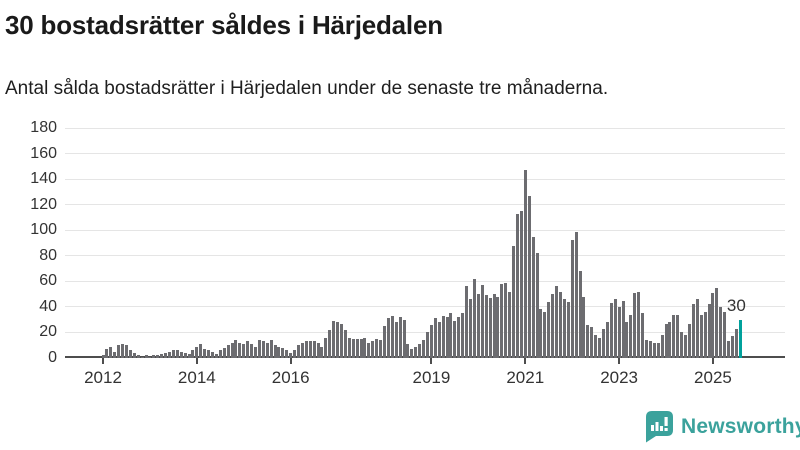 Image resolution: width=800 pixels, height=450 pixels. I want to click on newsworthy-logo: Newsworthy, so click(721, 426).